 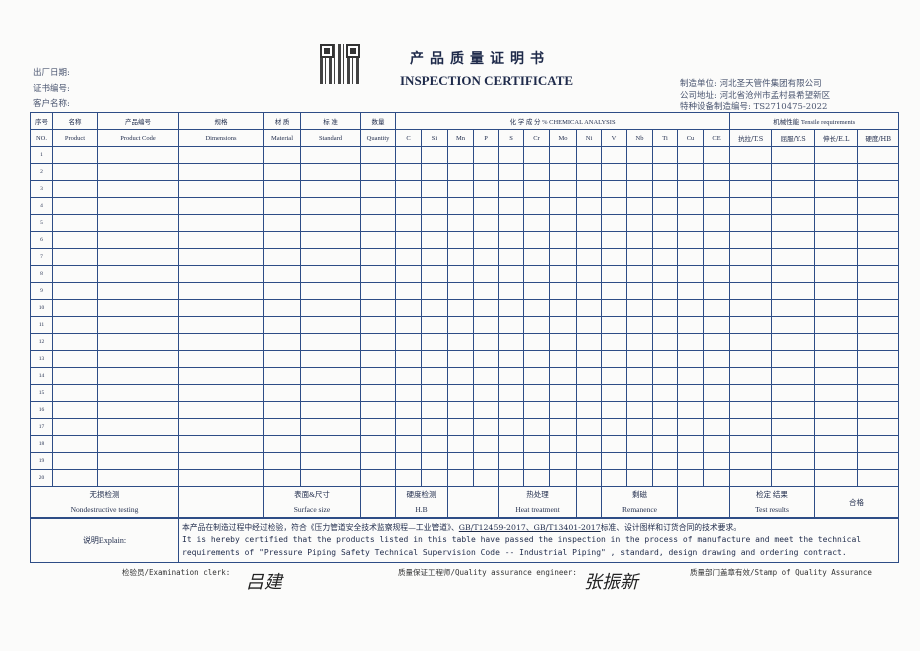 What do you see at coordinates (330, 138) in the screenshot?
I see `col-standard-en: Standard` at bounding box center [330, 138].